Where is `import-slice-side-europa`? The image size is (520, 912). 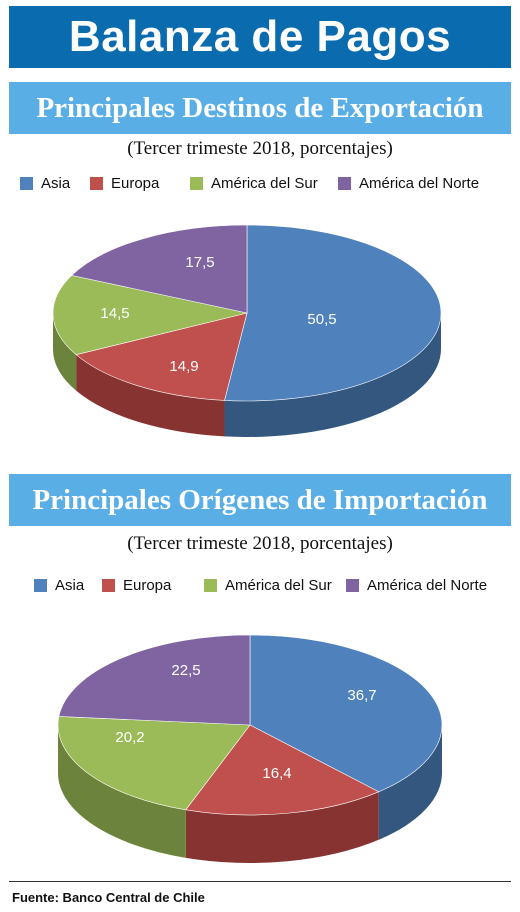
import-slice-side-europa is located at coordinates (282, 827).